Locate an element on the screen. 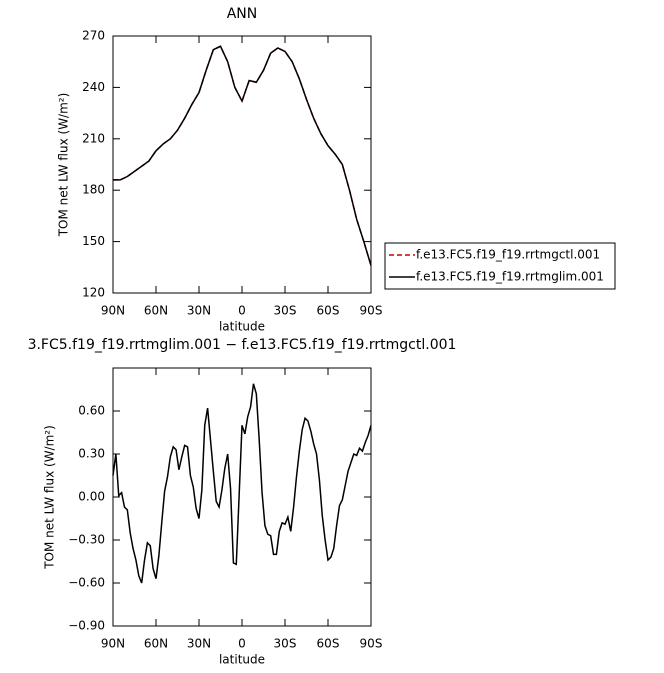 Image resolution: width=664 pixels, height=673 pixels. y-tick-label: 270 is located at coordinates (93, 36).